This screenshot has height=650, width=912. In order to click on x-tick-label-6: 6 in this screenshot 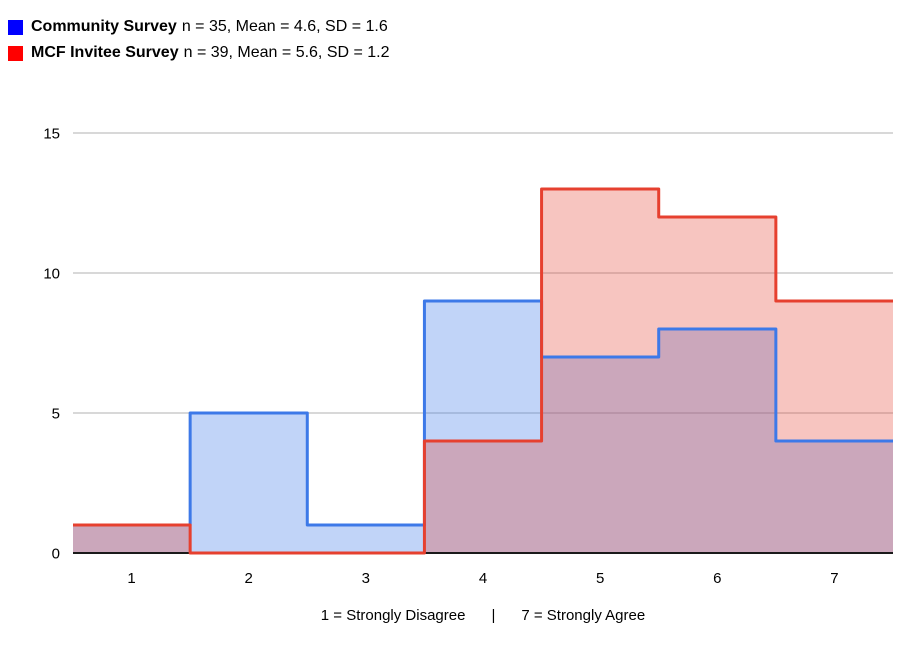, I will do `click(717, 578)`.